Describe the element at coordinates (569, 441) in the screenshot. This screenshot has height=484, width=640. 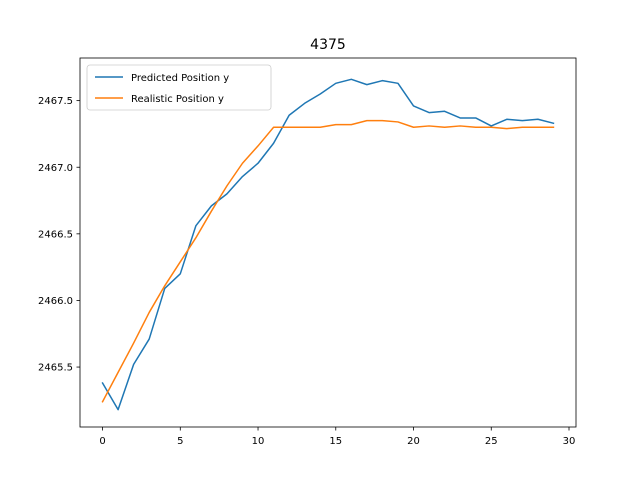
I see `x-tick-label: 30` at that location.